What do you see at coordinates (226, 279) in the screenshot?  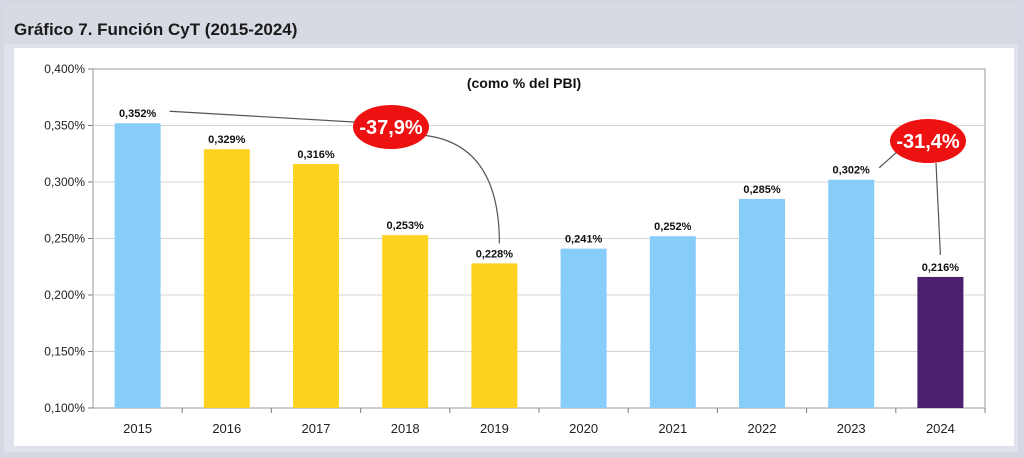 I see `bar-2016` at bounding box center [226, 279].